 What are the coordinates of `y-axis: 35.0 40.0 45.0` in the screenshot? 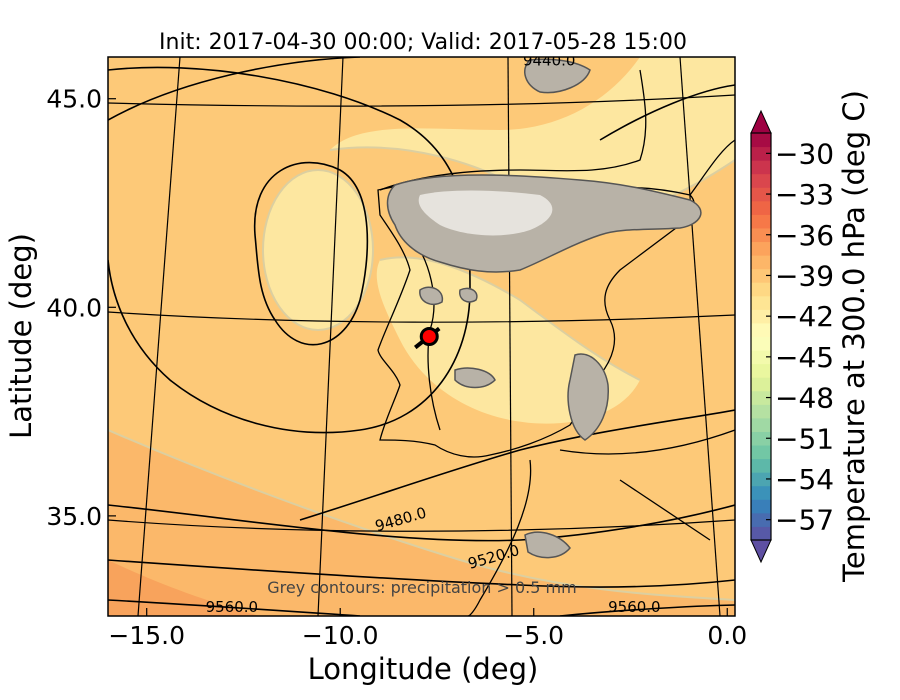 It's located at (81, 308).